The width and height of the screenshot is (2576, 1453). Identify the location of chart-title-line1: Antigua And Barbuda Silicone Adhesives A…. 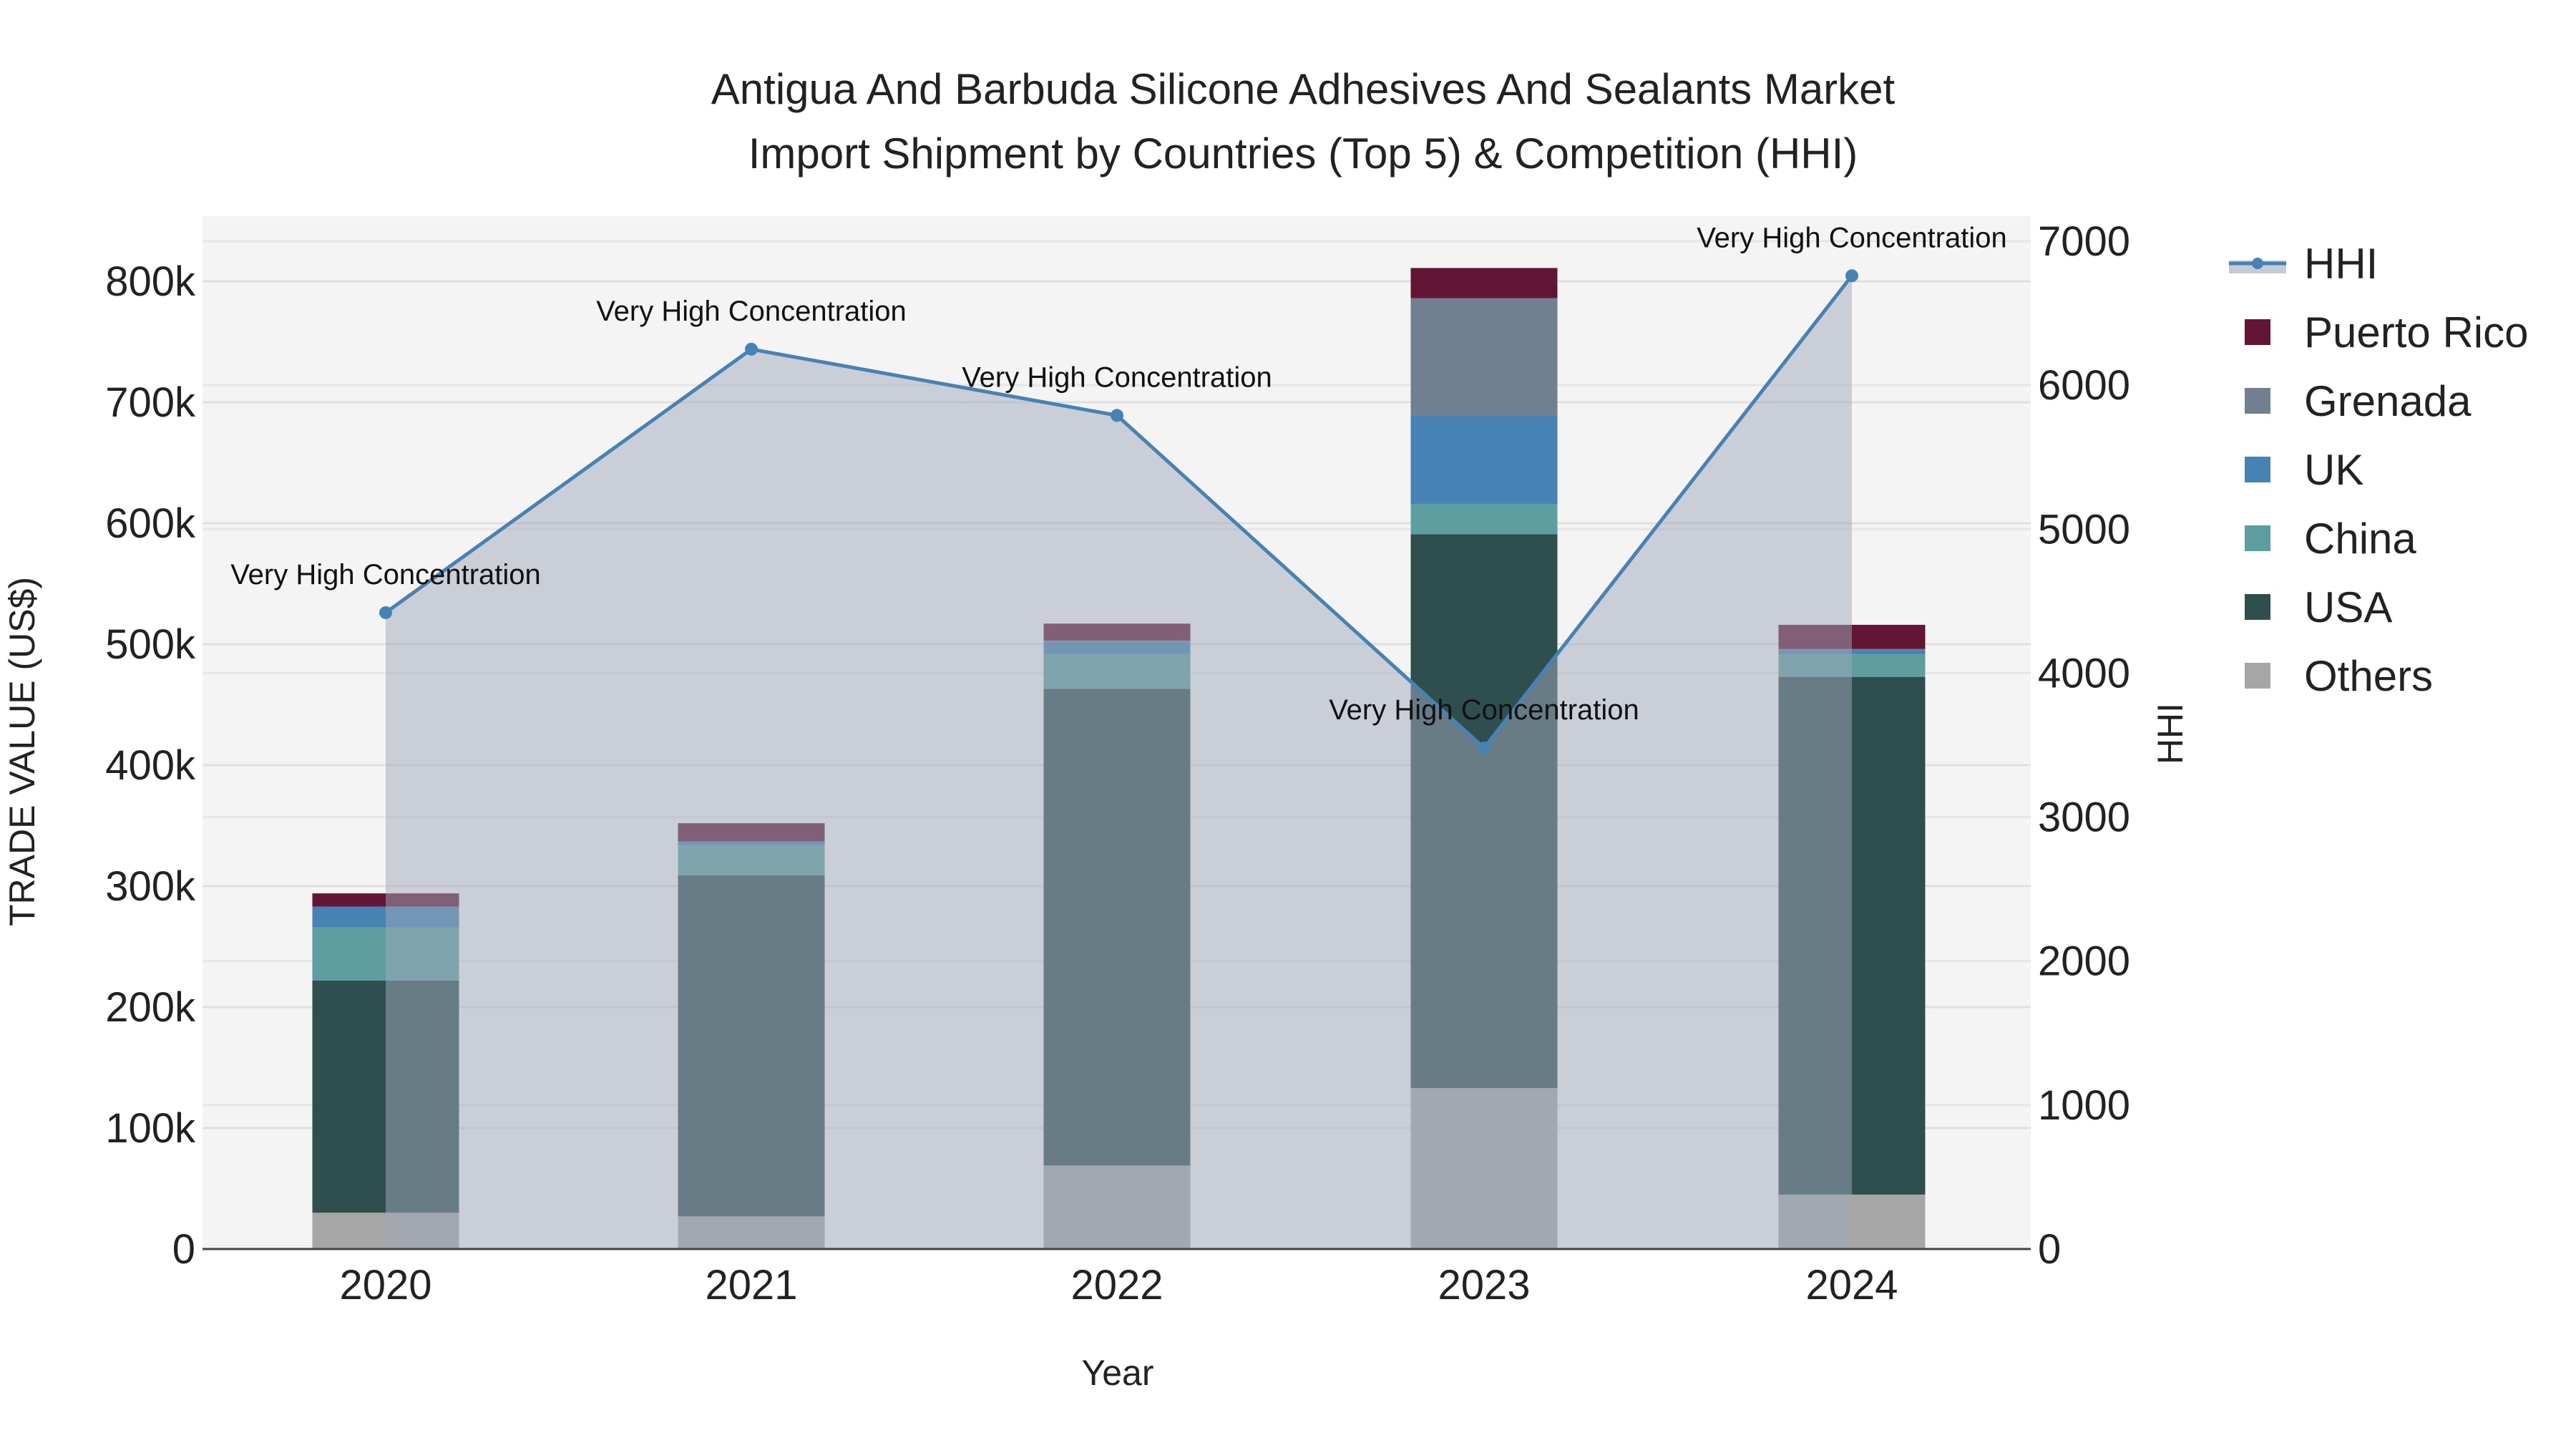
(1303, 89).